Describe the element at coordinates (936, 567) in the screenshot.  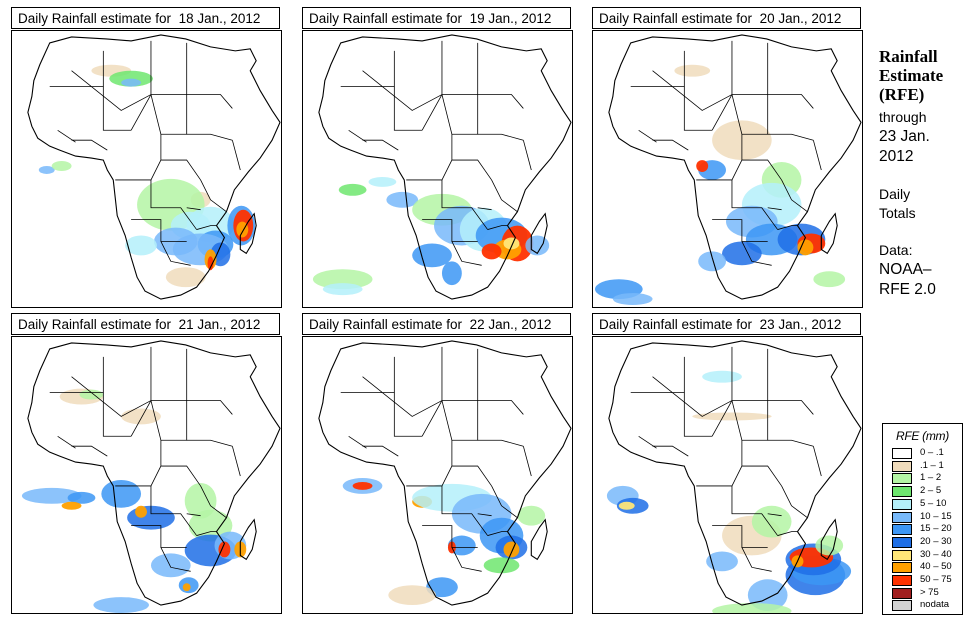
I see `legend-label: 40 – 50` at that location.